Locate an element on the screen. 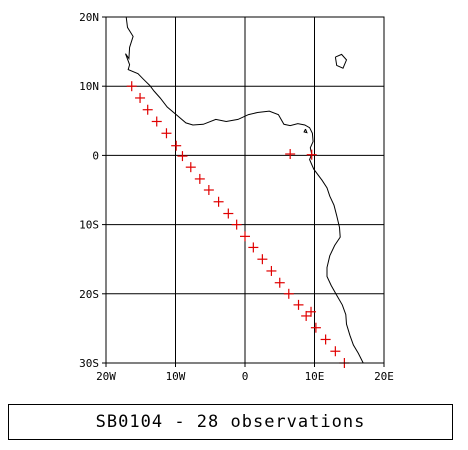  caption-text: SB0104 - 28 observations is located at coordinates (230, 422).